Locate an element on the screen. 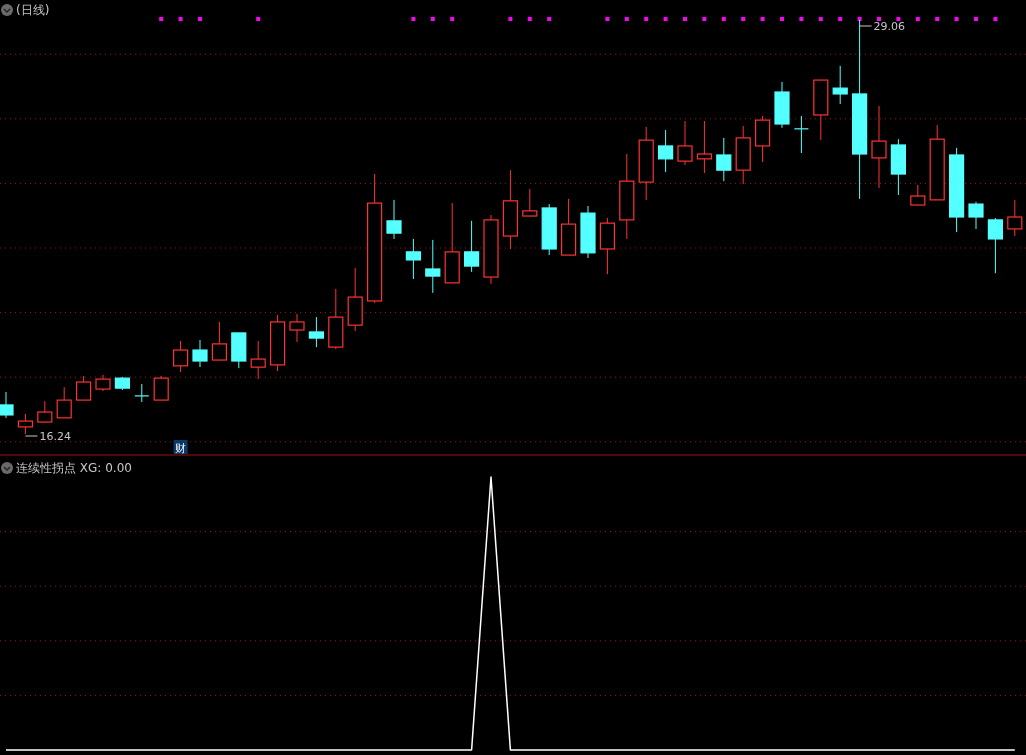  chart-title: (日线) is located at coordinates (33, 10).